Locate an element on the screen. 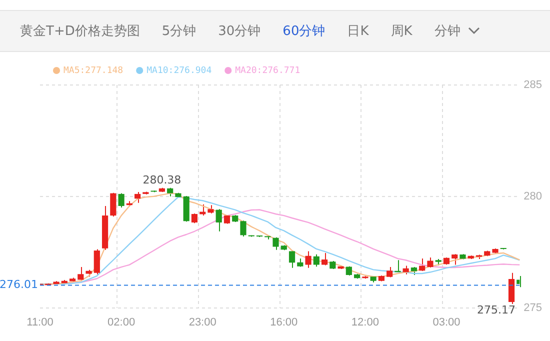 The height and width of the screenshot is (341, 550). x-tick-label: 16:00 is located at coordinates (284, 322).